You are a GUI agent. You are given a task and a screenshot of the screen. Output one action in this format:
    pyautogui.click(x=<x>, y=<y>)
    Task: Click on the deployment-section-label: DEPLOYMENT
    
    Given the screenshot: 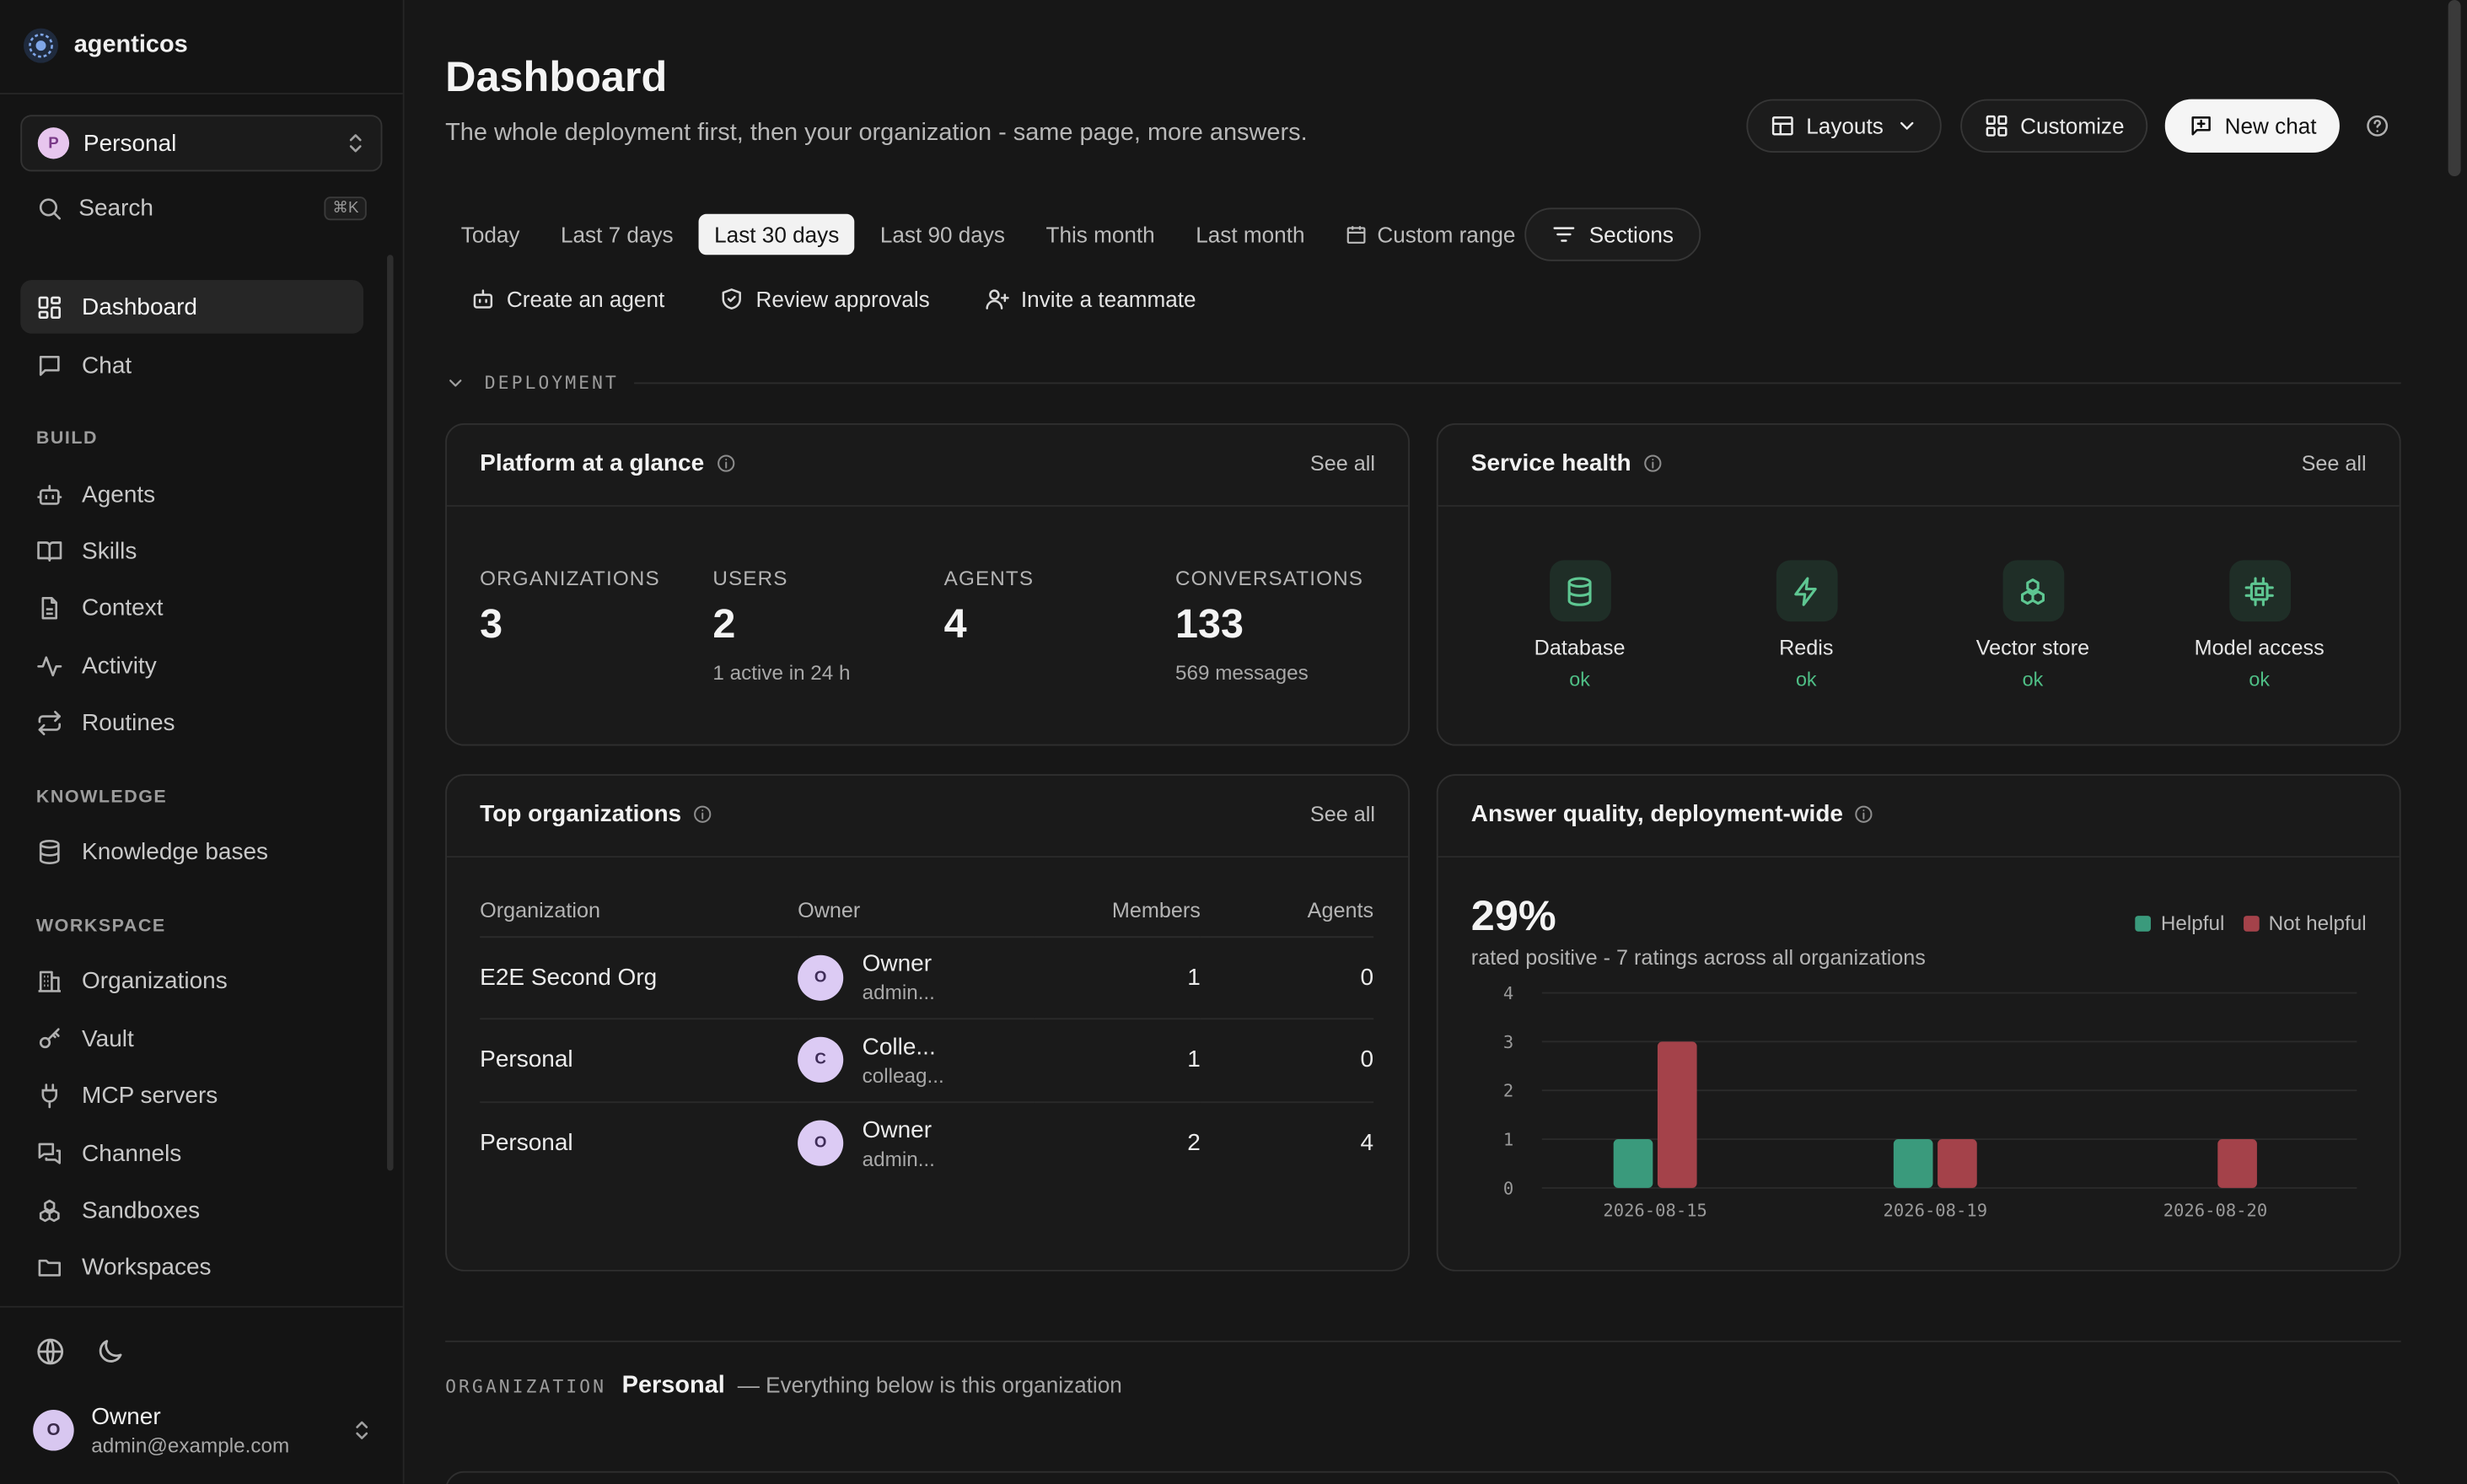 What is the action you would take?
    pyautogui.click(x=551, y=382)
    